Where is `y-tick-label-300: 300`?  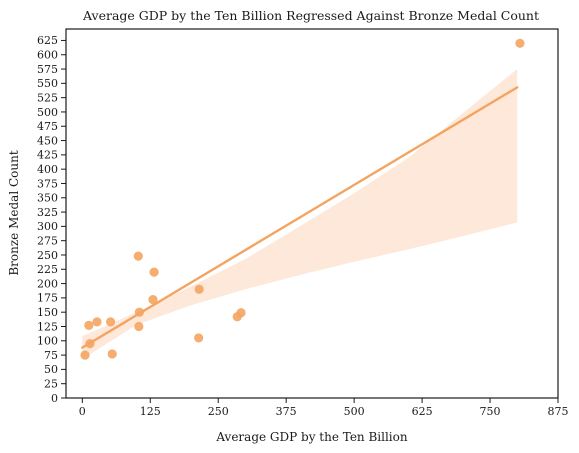 y-tick-label-300: 300 is located at coordinates (47, 226).